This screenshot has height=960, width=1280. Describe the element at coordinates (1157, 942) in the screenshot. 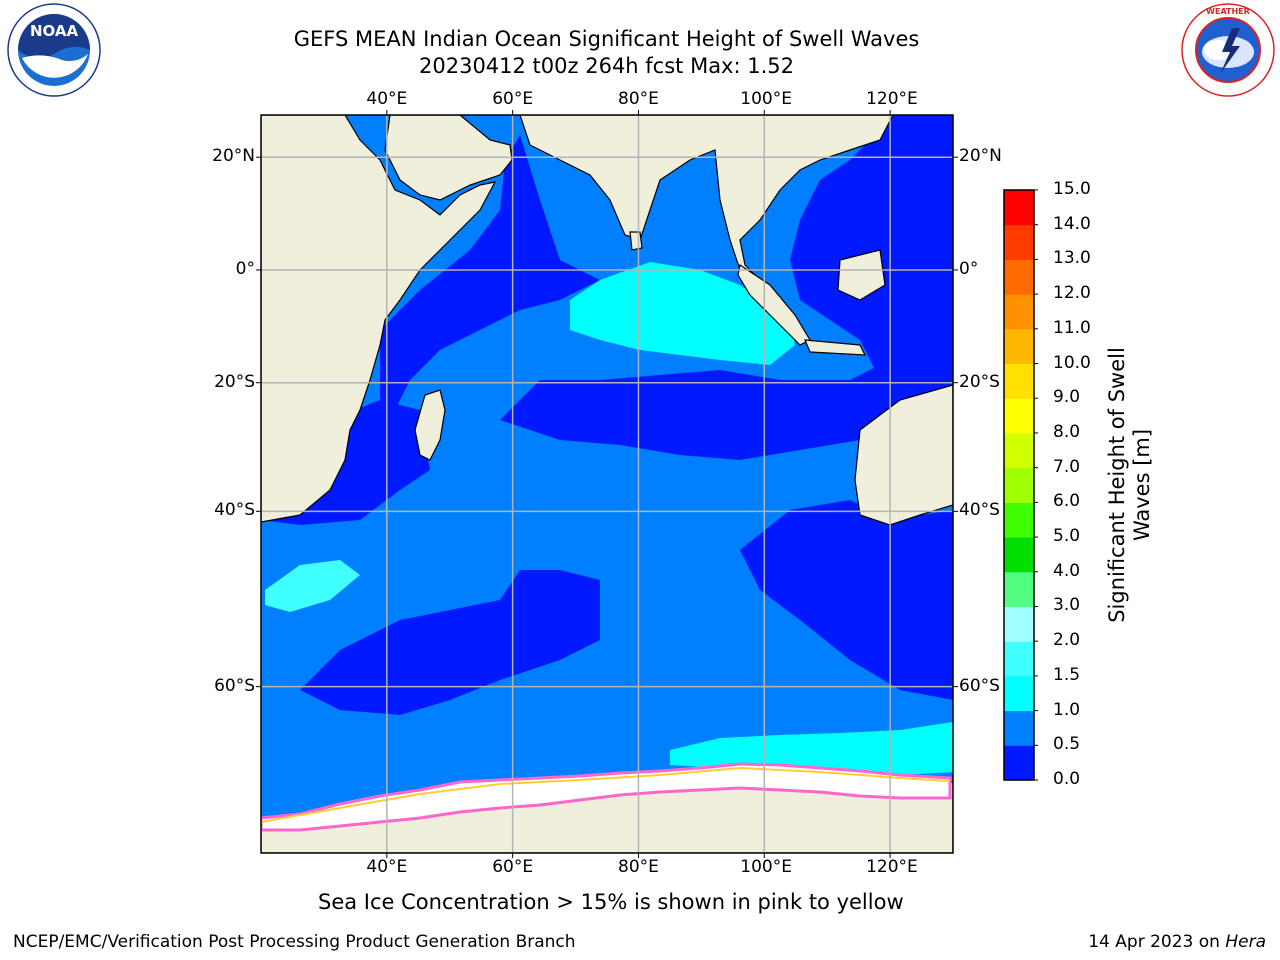

I see `footer-date-text: 14 Apr 2023 on` at that location.